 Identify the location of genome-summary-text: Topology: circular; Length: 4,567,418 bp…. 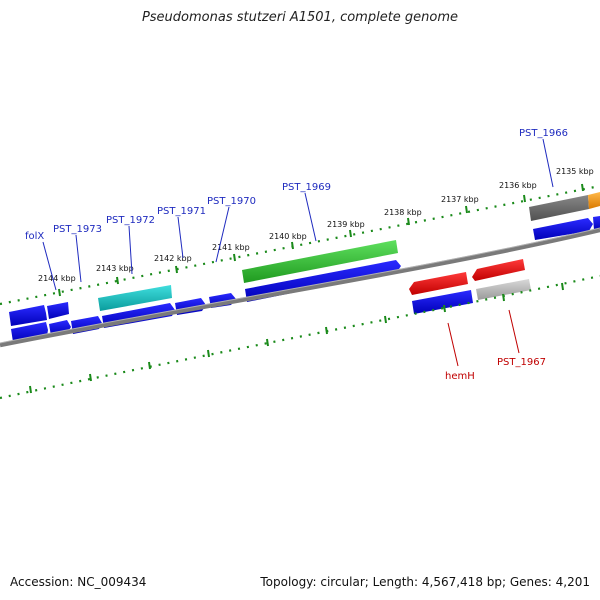
(425, 582).